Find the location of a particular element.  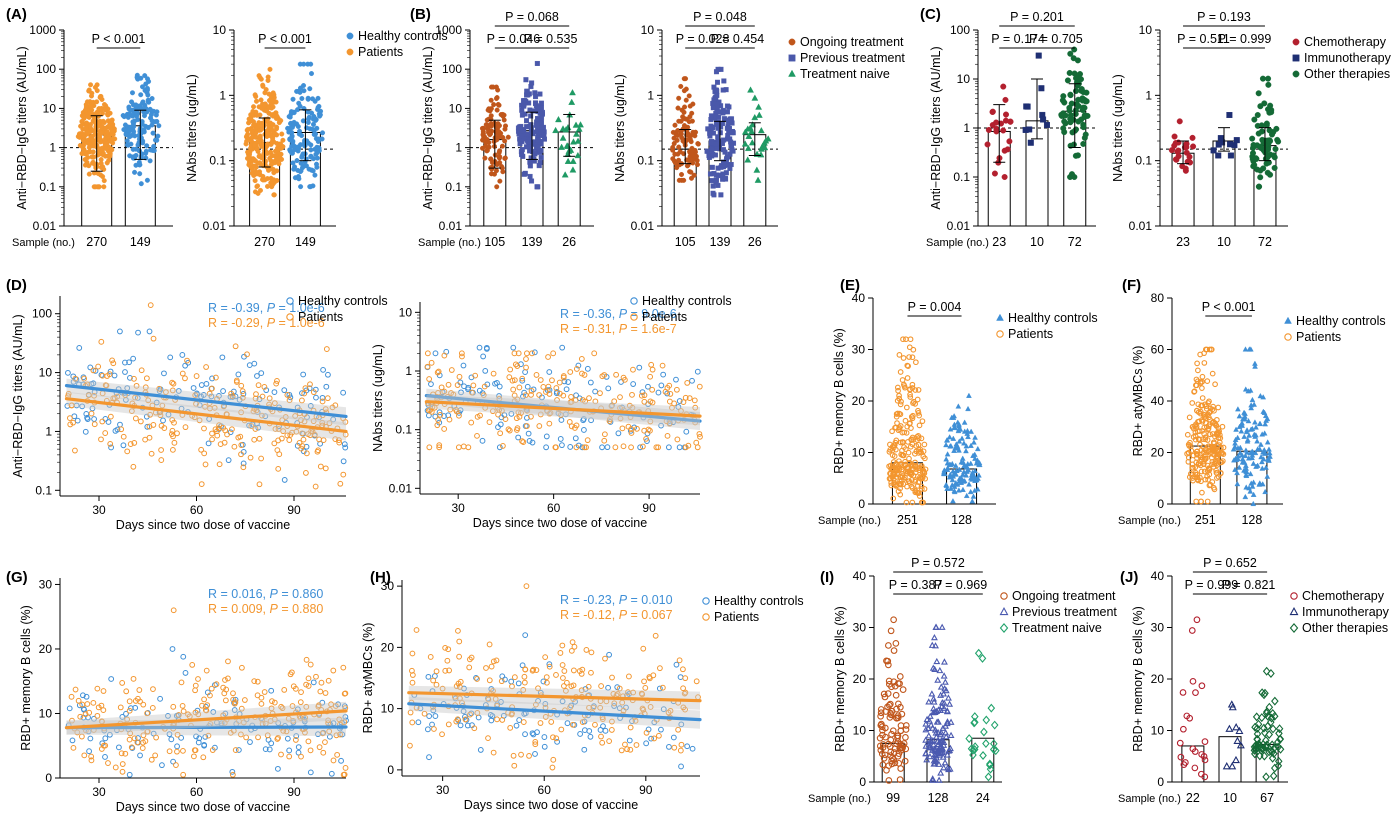

p-value-label: P = 0.535 is located at coordinates (551, 39).